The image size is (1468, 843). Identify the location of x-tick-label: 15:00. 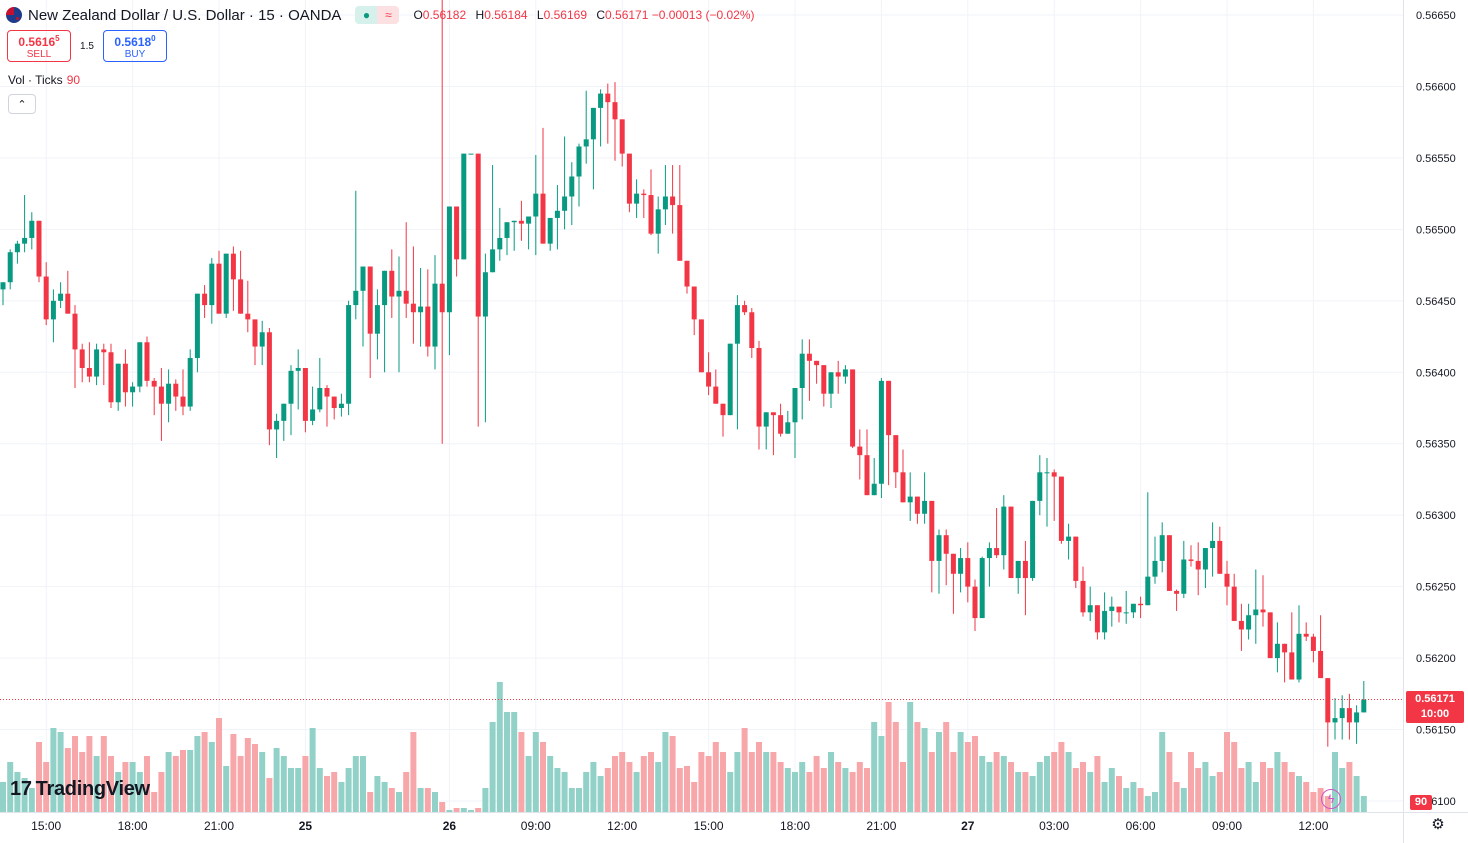
(46, 826).